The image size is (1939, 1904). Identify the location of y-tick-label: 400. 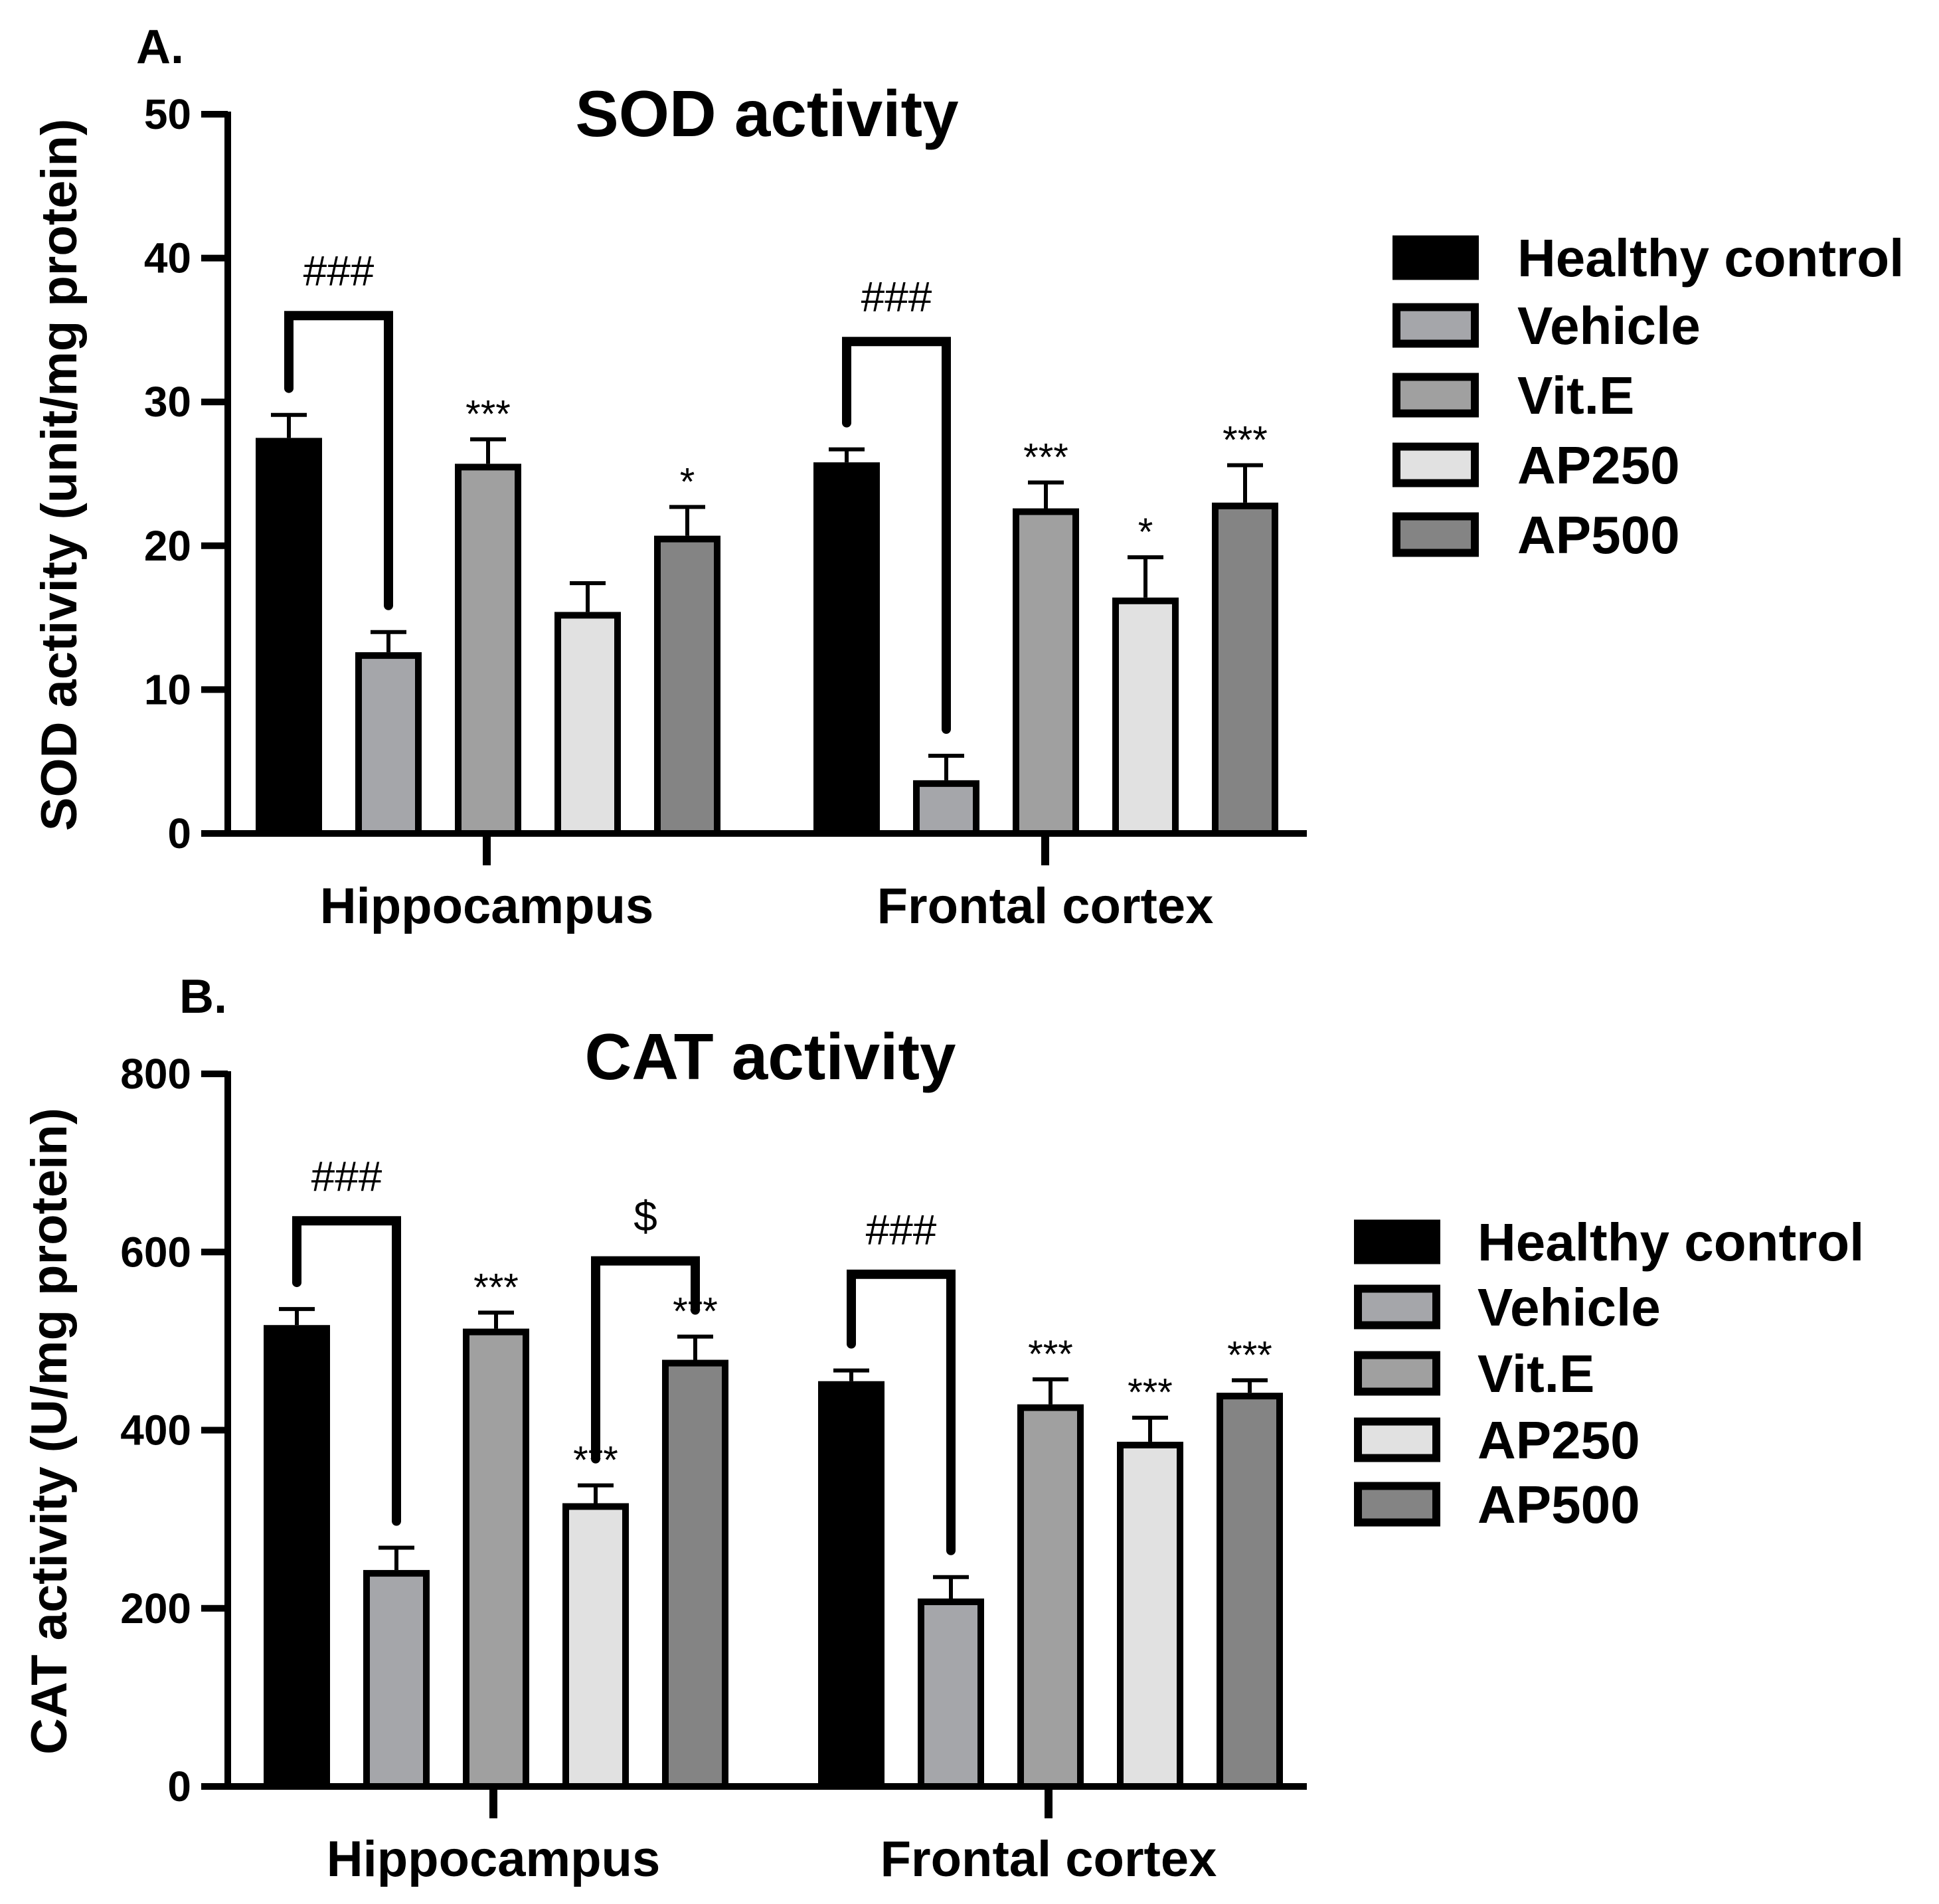
(155, 1430).